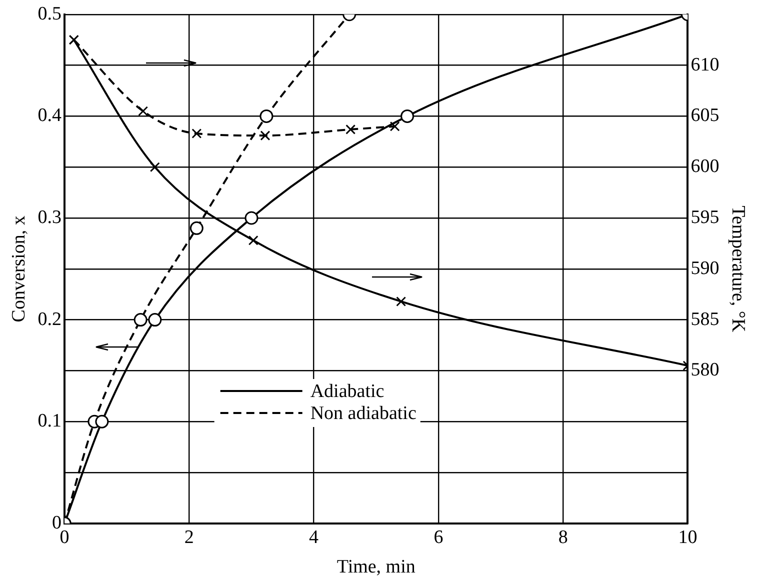 The height and width of the screenshot is (587, 761). Describe the element at coordinates (688, 537) in the screenshot. I see `x-tick-label: 10` at that location.